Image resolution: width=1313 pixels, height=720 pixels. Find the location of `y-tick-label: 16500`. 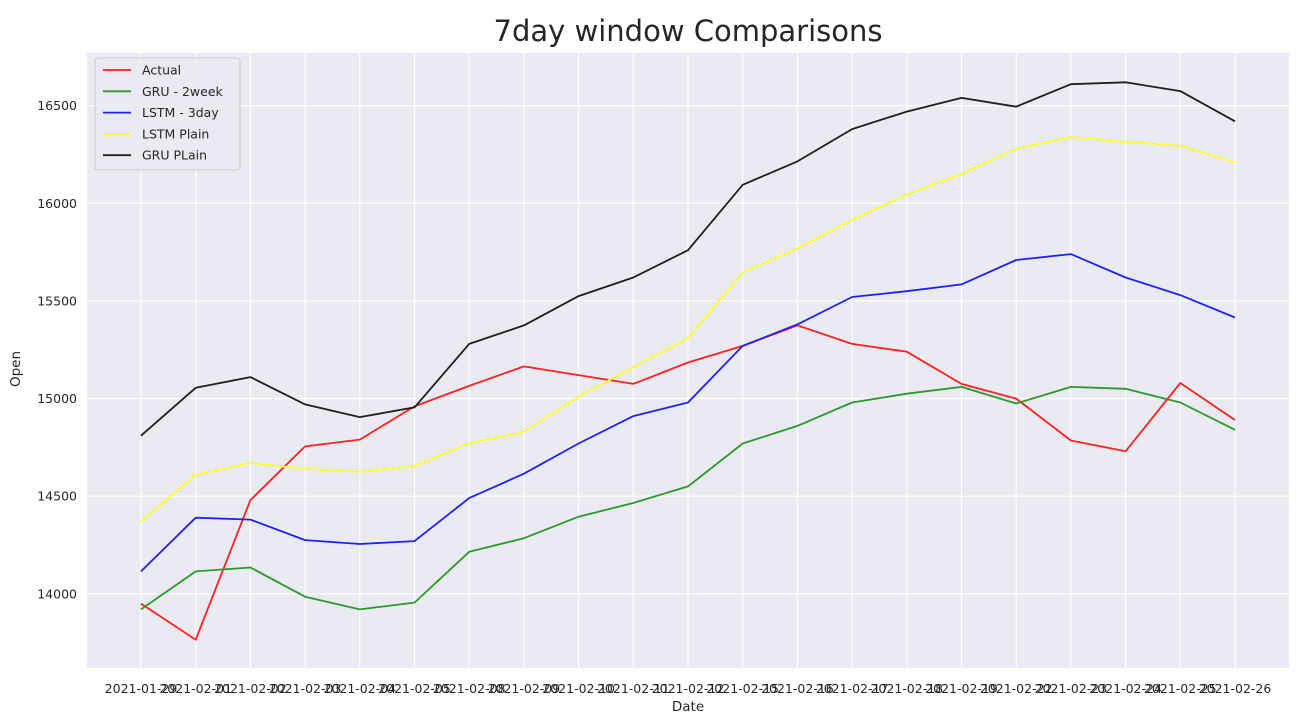

y-tick-label: 16500 is located at coordinates (57, 105).